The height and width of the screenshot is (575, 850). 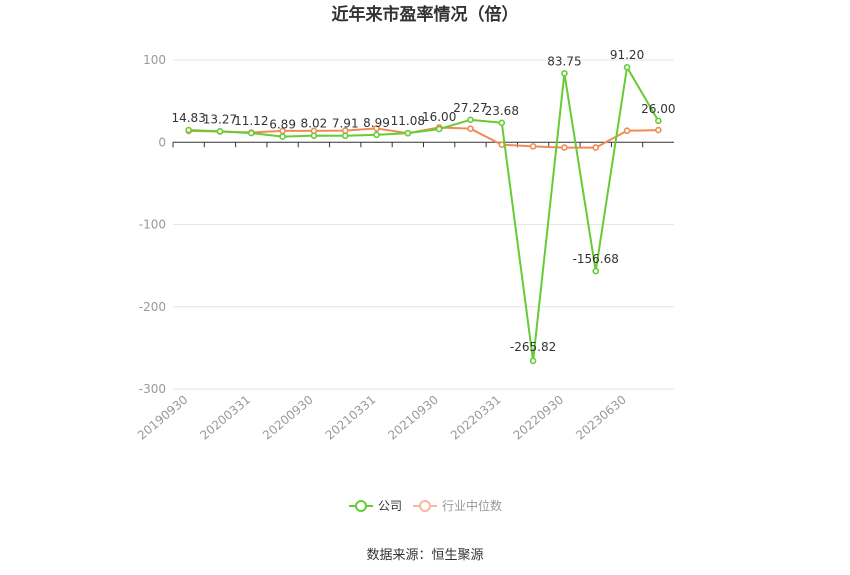 I want to click on x-tick-label: 20200331, so click(x=225, y=418).